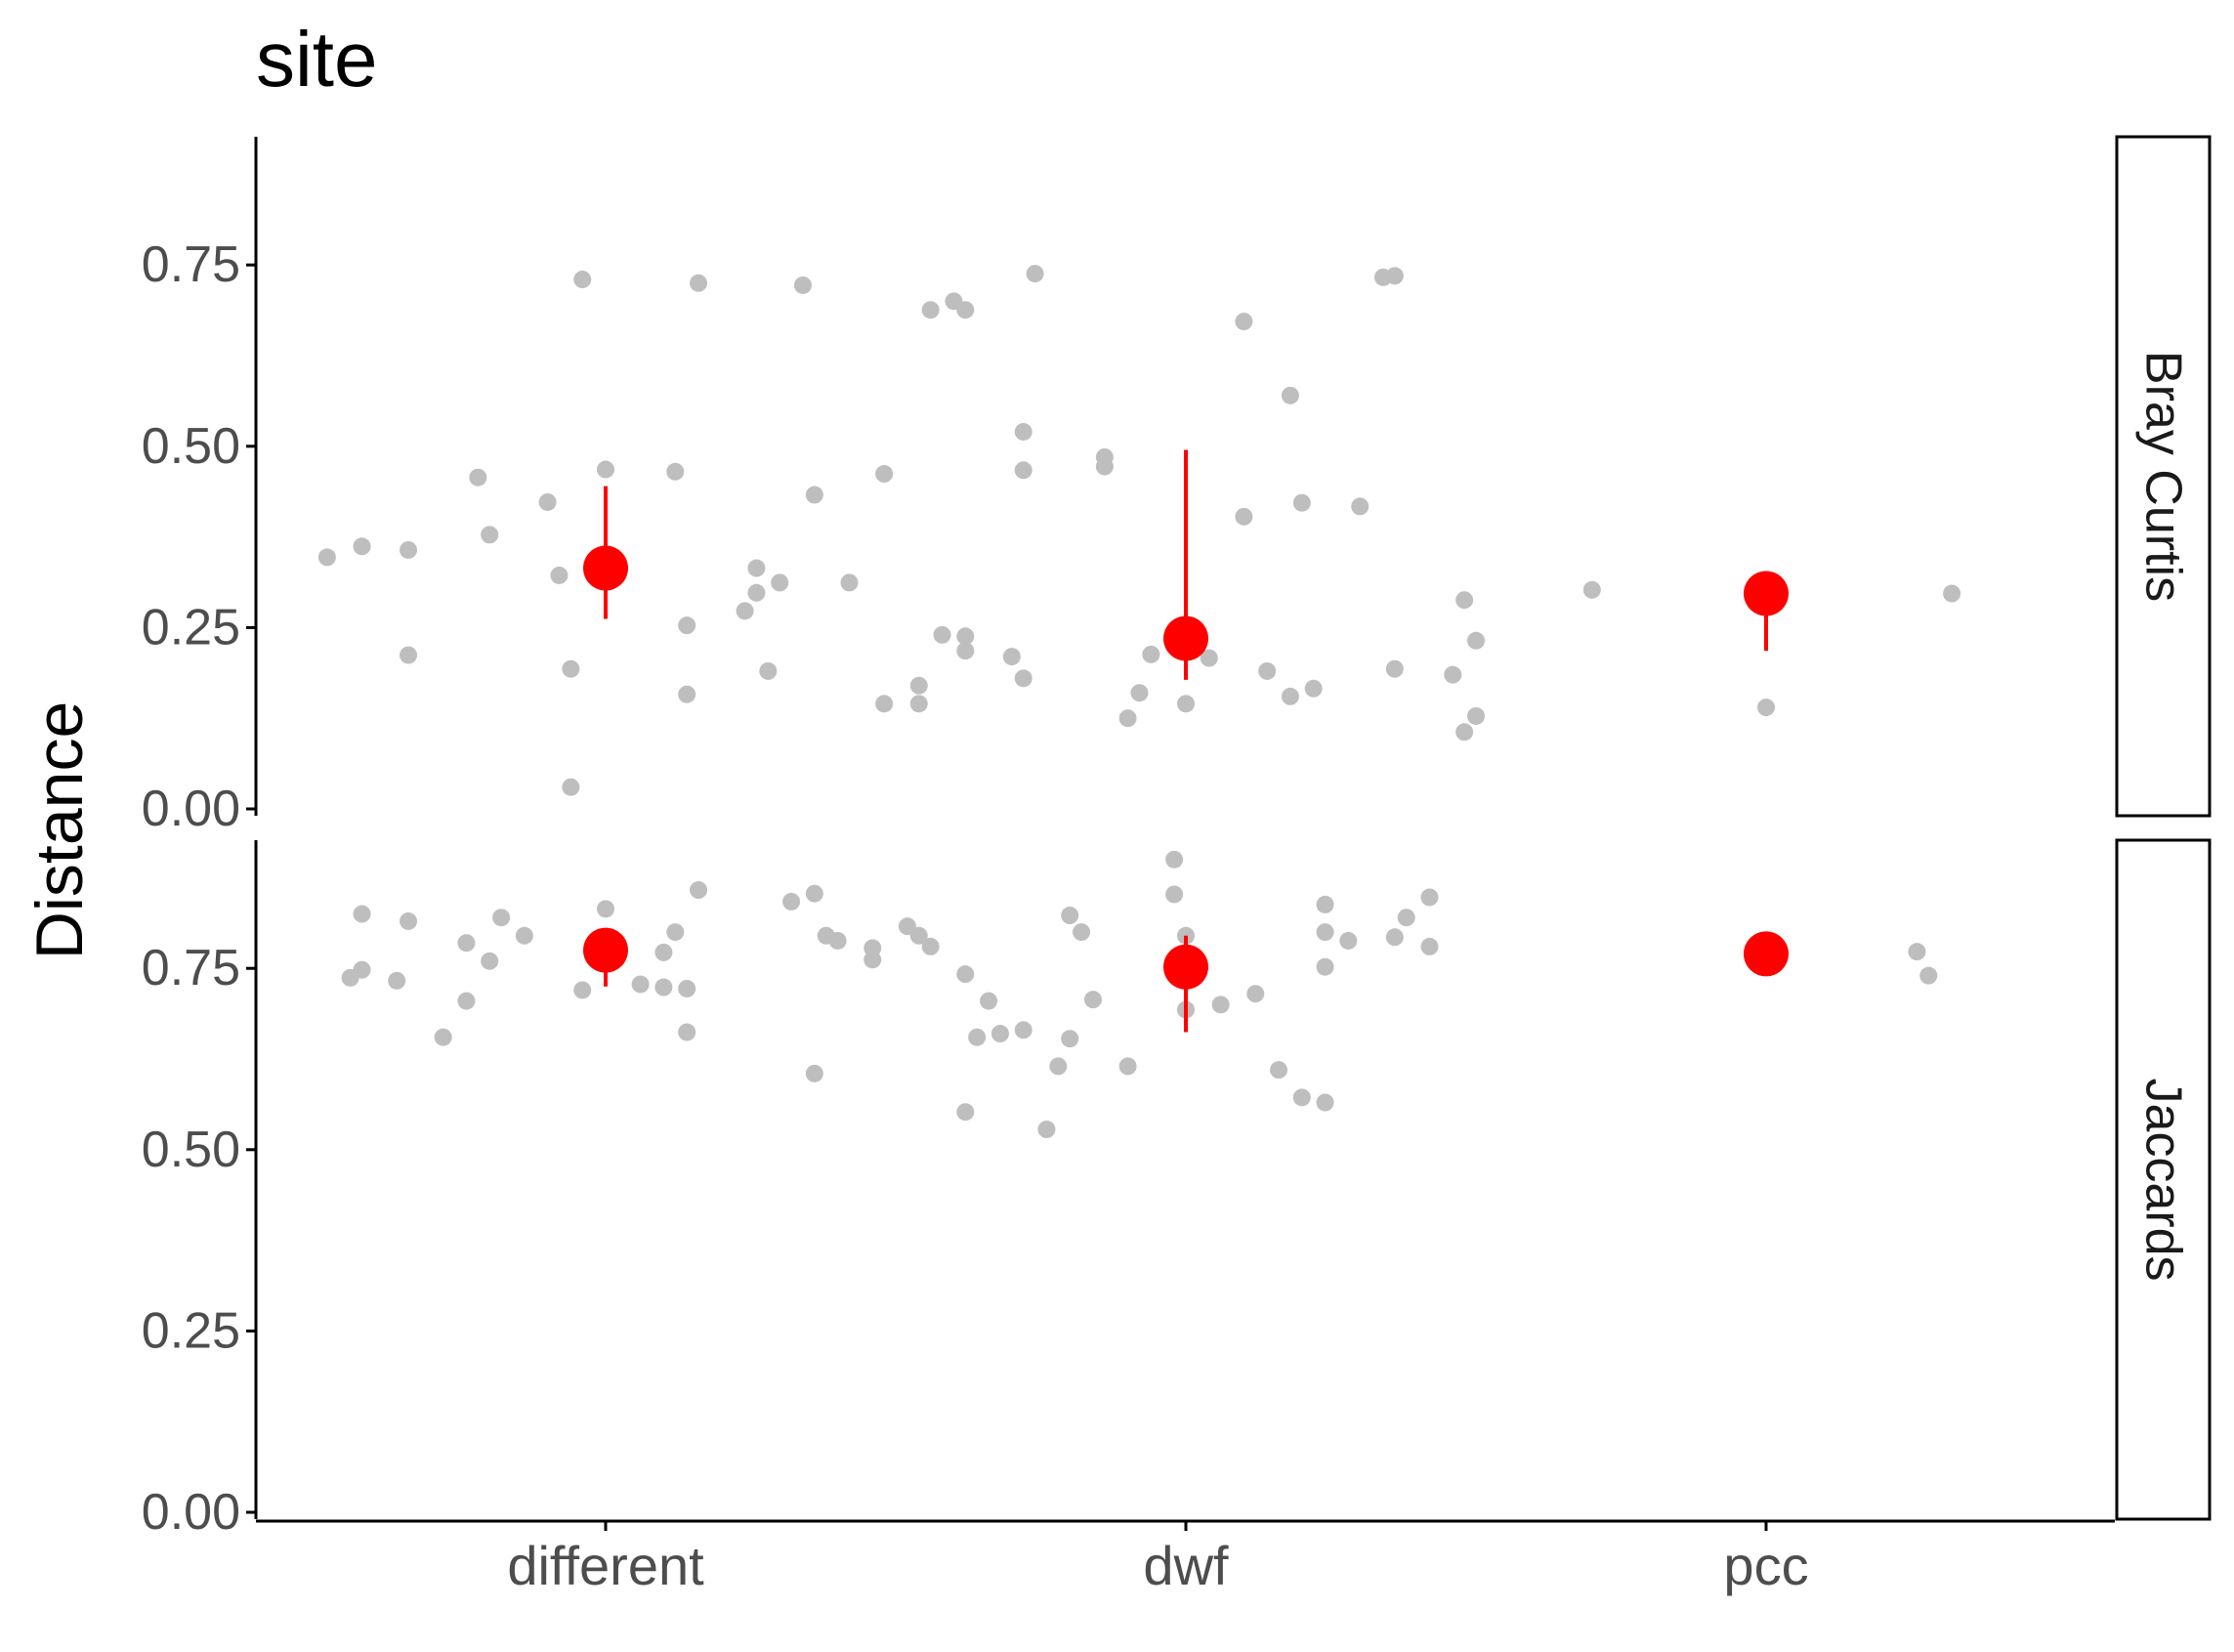 The height and width of the screenshot is (1652, 2234). What do you see at coordinates (1766, 1565) in the screenshot?
I see `x-tick-label: pcc` at bounding box center [1766, 1565].